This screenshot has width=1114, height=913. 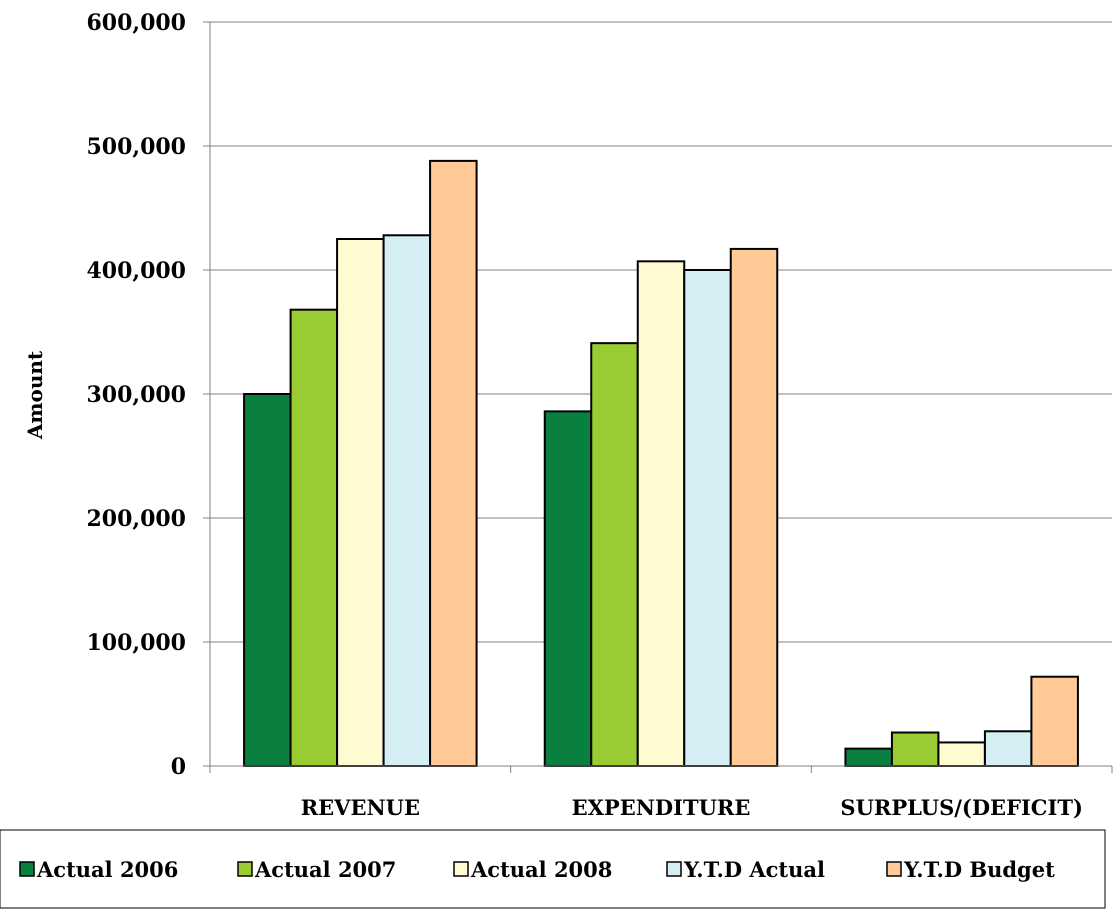 I want to click on y-tick-label: 200,000, so click(x=136, y=519).